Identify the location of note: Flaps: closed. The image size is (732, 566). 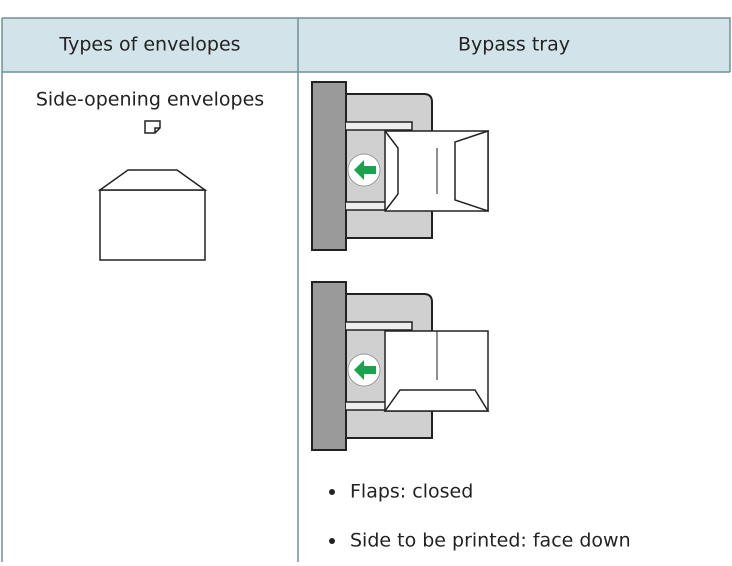
(411, 492).